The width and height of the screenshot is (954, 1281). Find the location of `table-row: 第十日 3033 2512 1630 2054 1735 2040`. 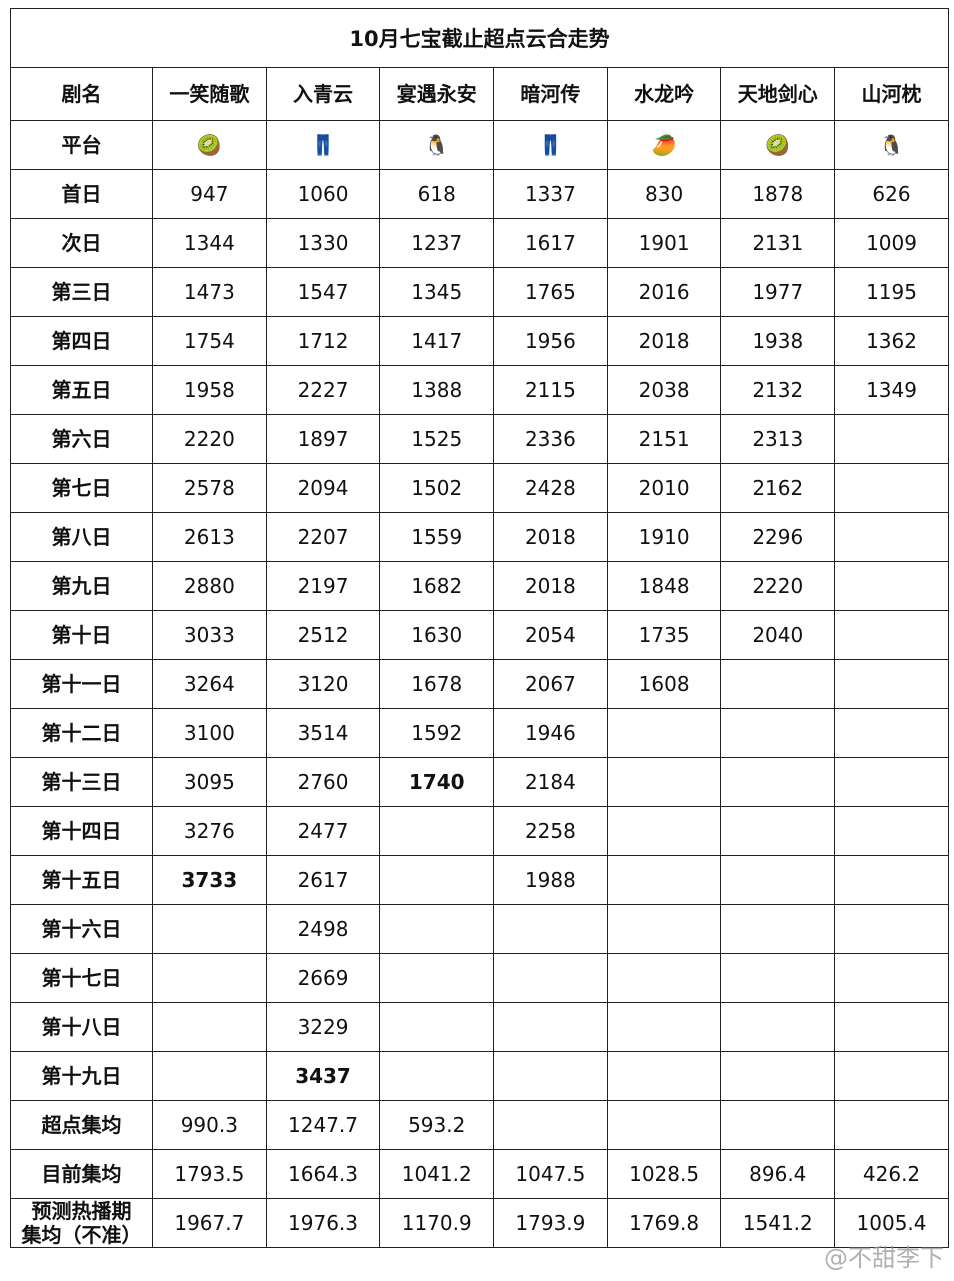

table-row: 第十日 3033 2512 1630 2054 1735 2040 is located at coordinates (479, 635).